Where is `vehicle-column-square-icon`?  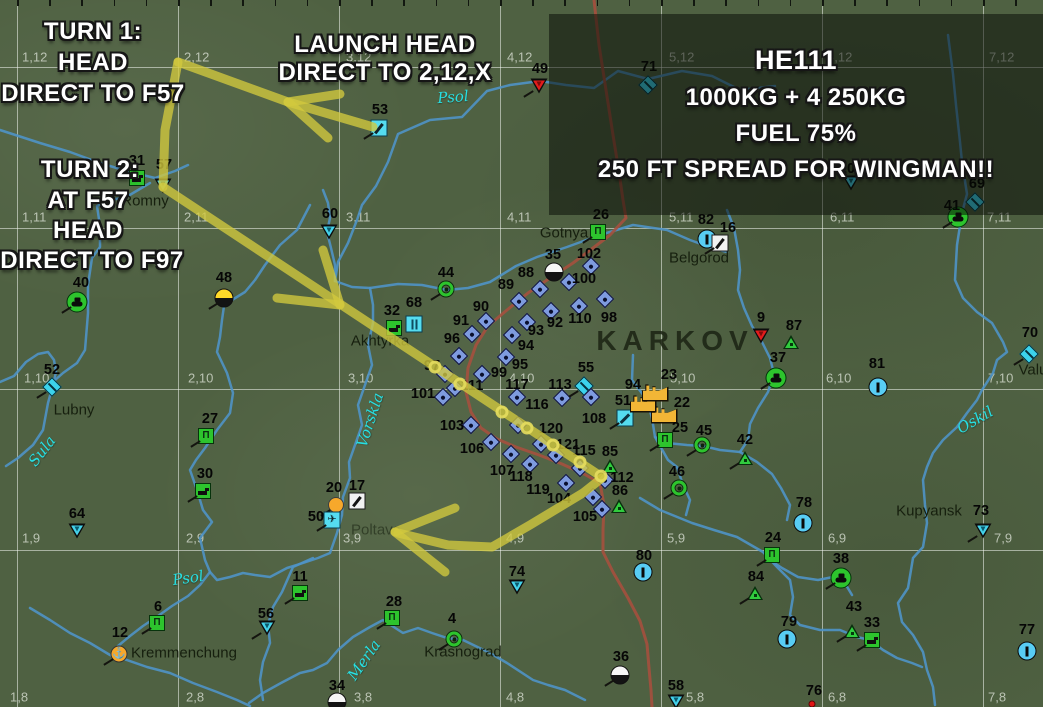 vehicle-column-square-icon is located at coordinates (394, 328).